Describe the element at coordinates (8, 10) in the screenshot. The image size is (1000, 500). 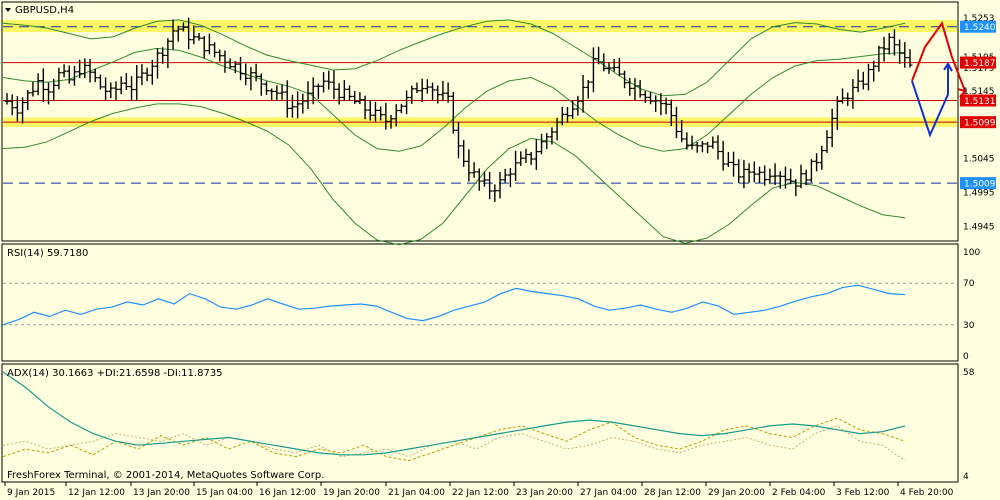
I see `triangle-down-icon` at that location.